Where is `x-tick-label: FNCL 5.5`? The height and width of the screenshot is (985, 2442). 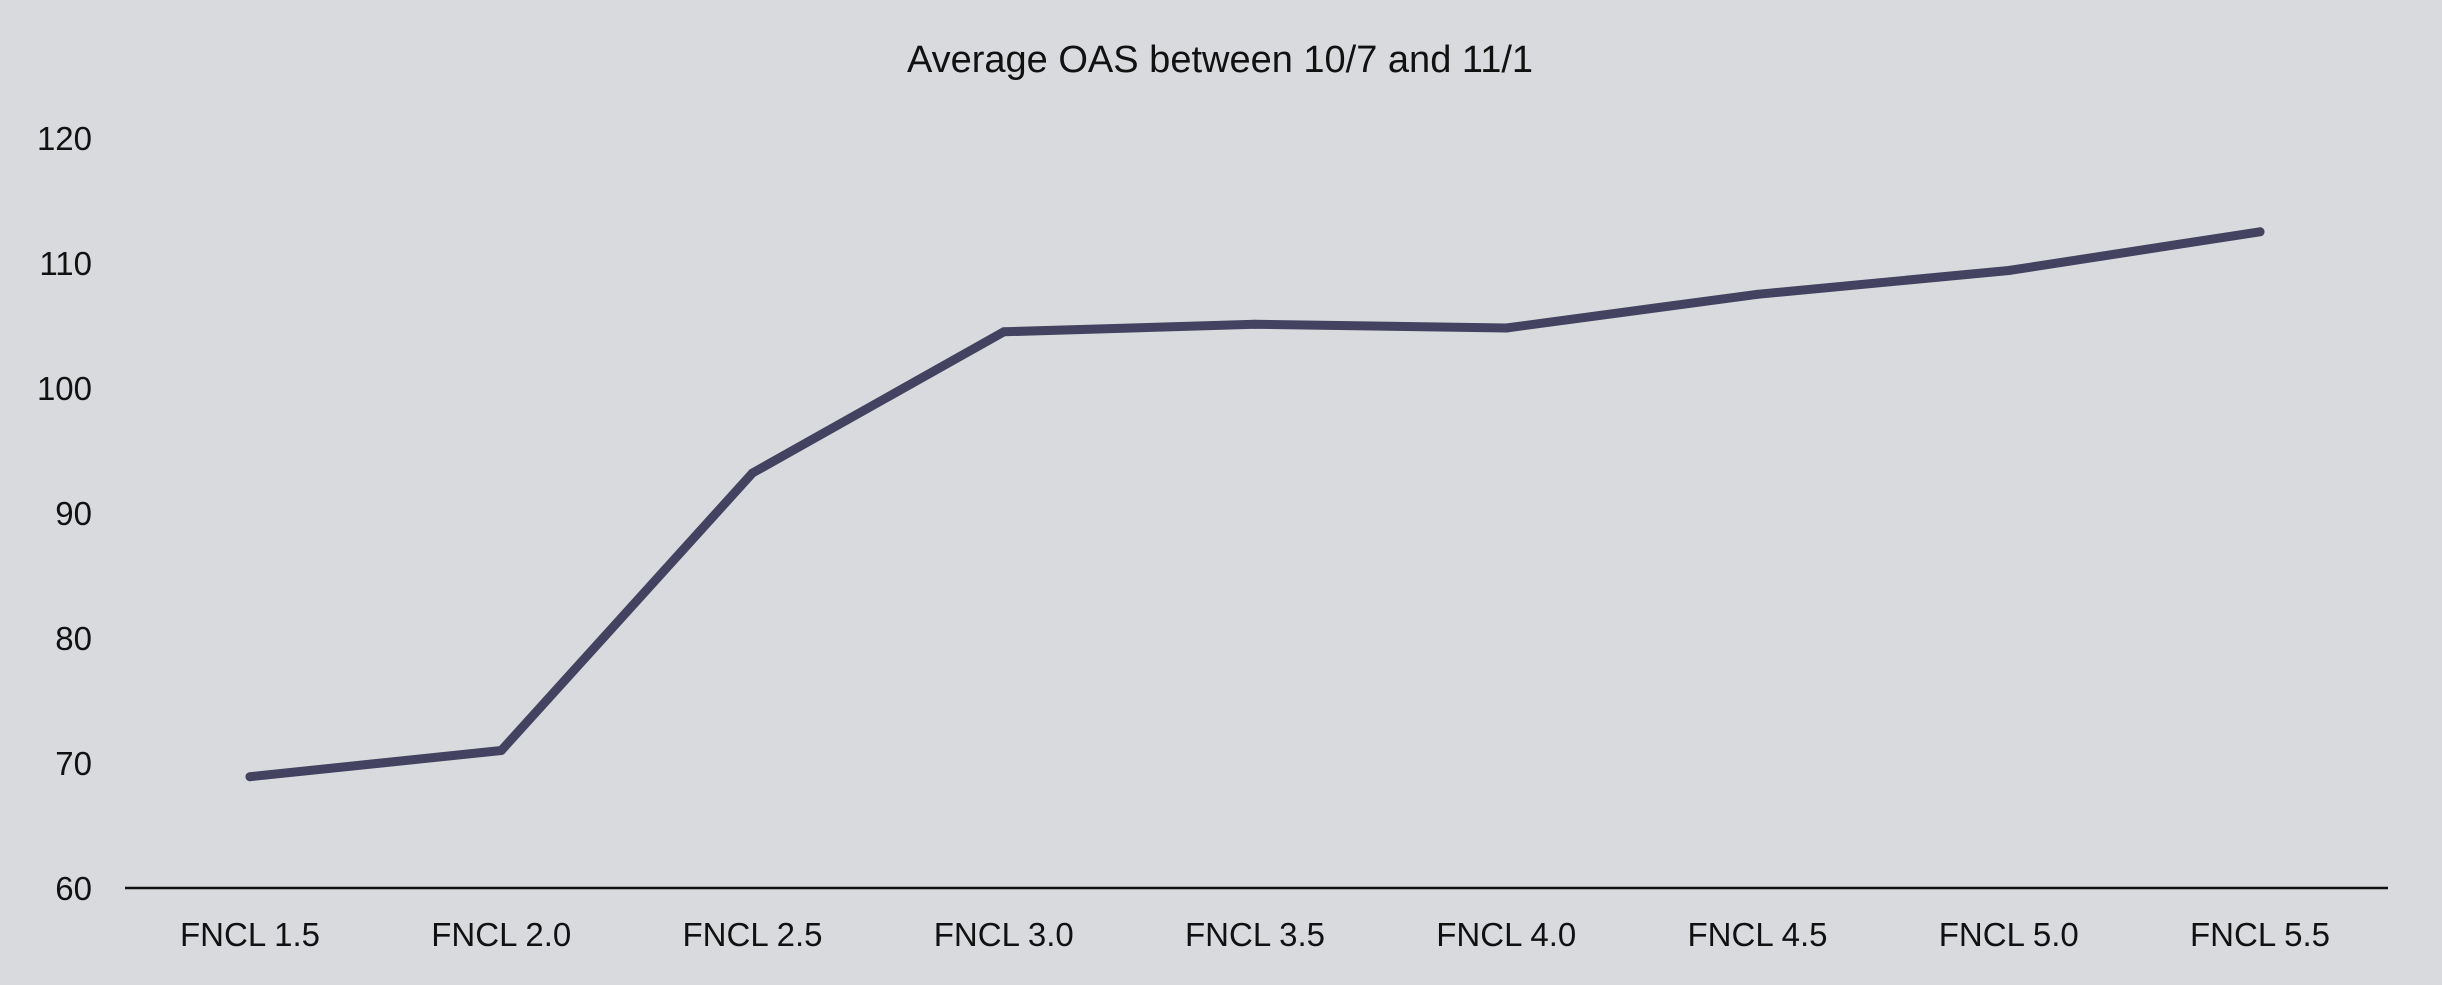
x-tick-label: FNCL 5.5 is located at coordinates (2260, 934).